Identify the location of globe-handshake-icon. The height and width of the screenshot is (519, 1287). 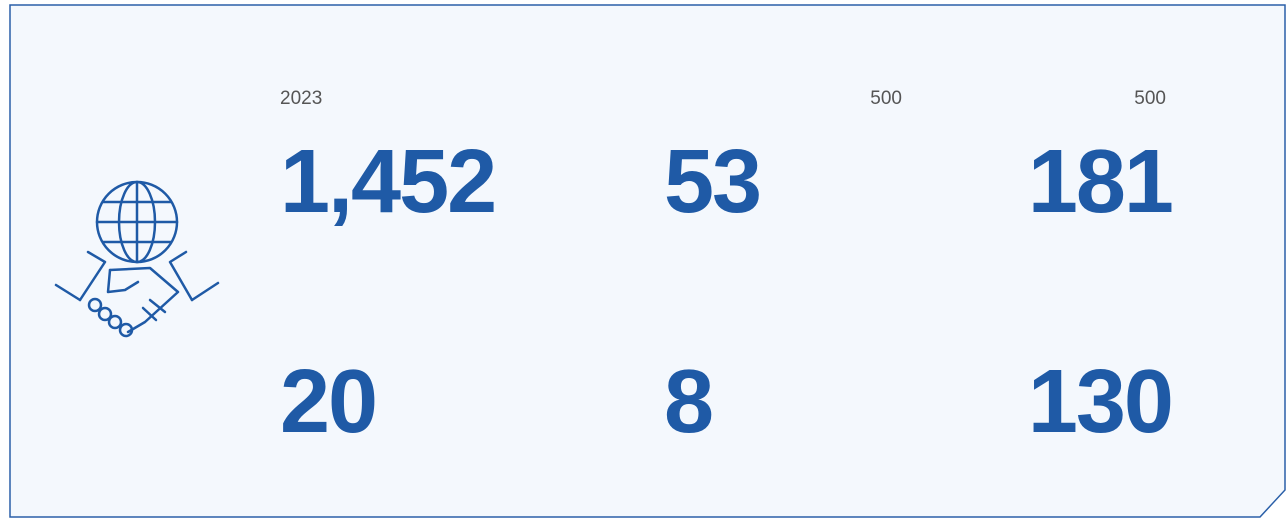
(137, 259).